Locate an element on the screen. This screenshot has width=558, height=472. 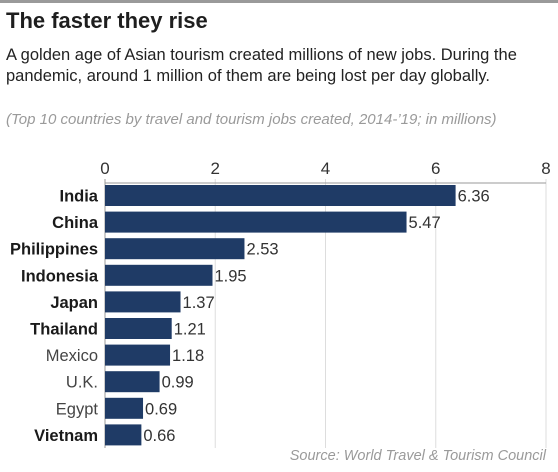
x-tick-label: 0 is located at coordinates (104, 168).